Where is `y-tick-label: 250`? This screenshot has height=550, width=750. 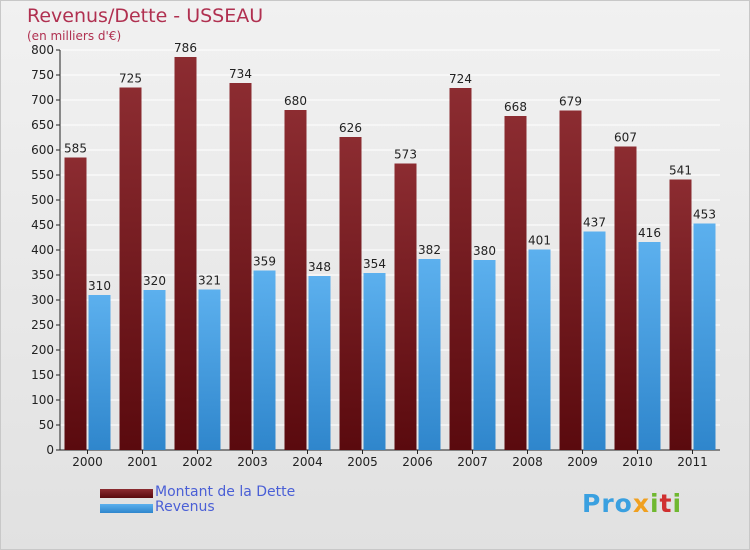
y-tick-label: 250 is located at coordinates (42, 325).